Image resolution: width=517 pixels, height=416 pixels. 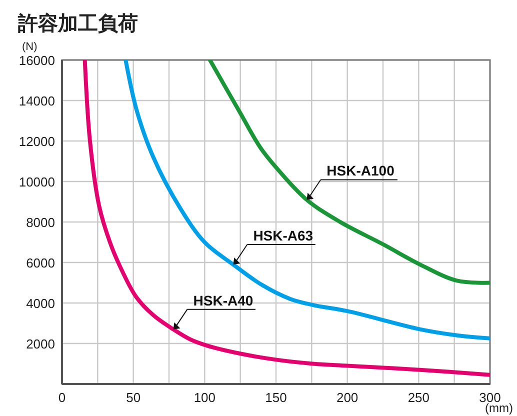 What do you see at coordinates (133, 397) in the screenshot?
I see `x-tick-label: 50` at bounding box center [133, 397].